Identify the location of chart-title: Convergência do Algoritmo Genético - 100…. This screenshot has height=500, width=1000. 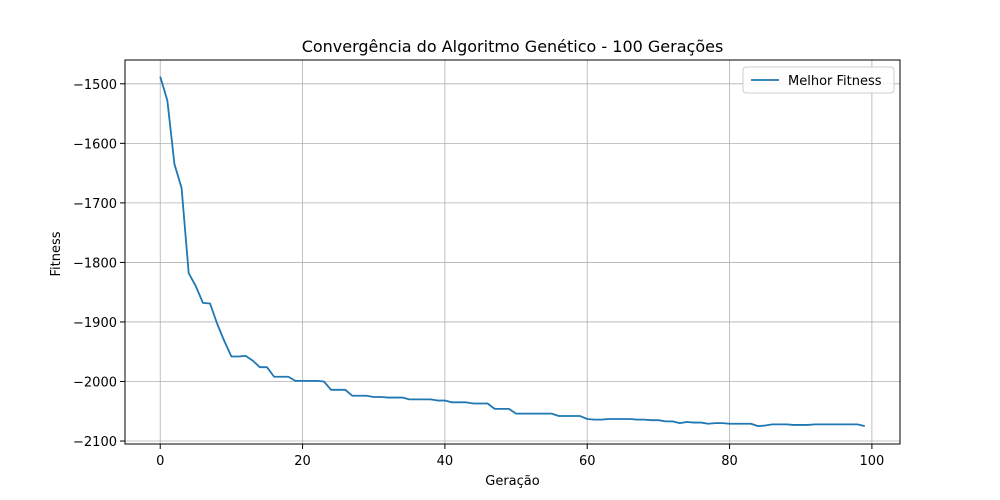
(513, 46).